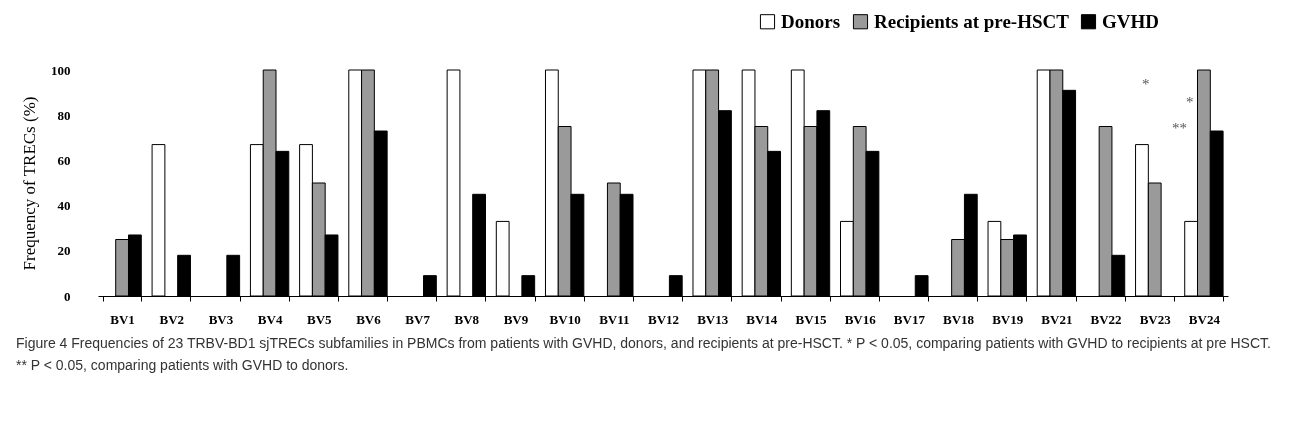  I want to click on legend-label: Donors, so click(811, 21).